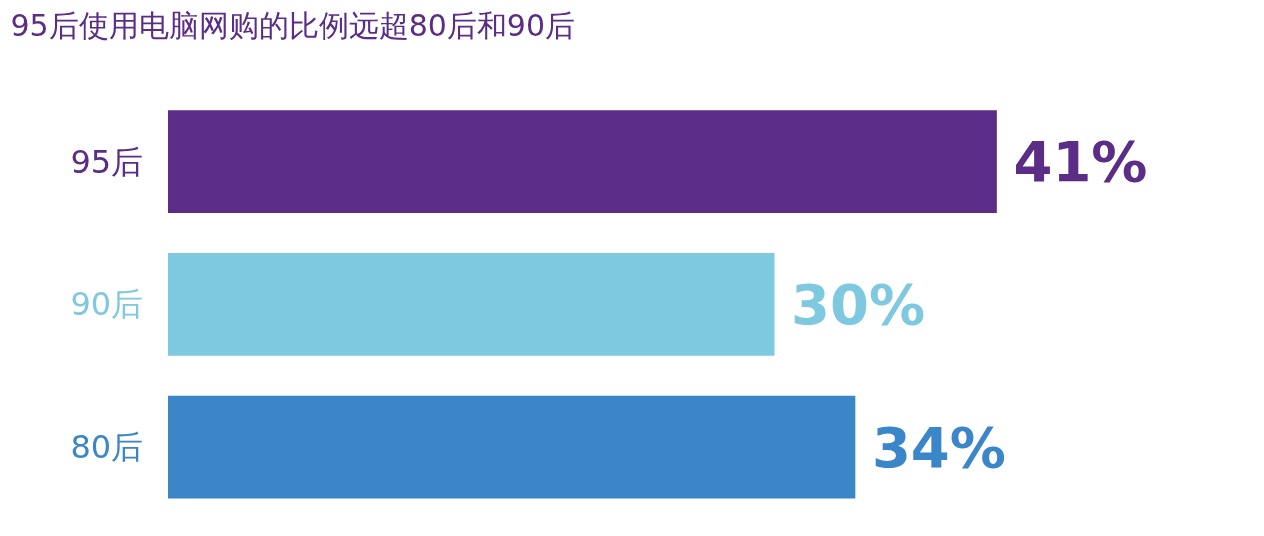 The image size is (1264, 536). What do you see at coordinates (107, 304) in the screenshot?
I see `y-tick-label: 90后` at bounding box center [107, 304].